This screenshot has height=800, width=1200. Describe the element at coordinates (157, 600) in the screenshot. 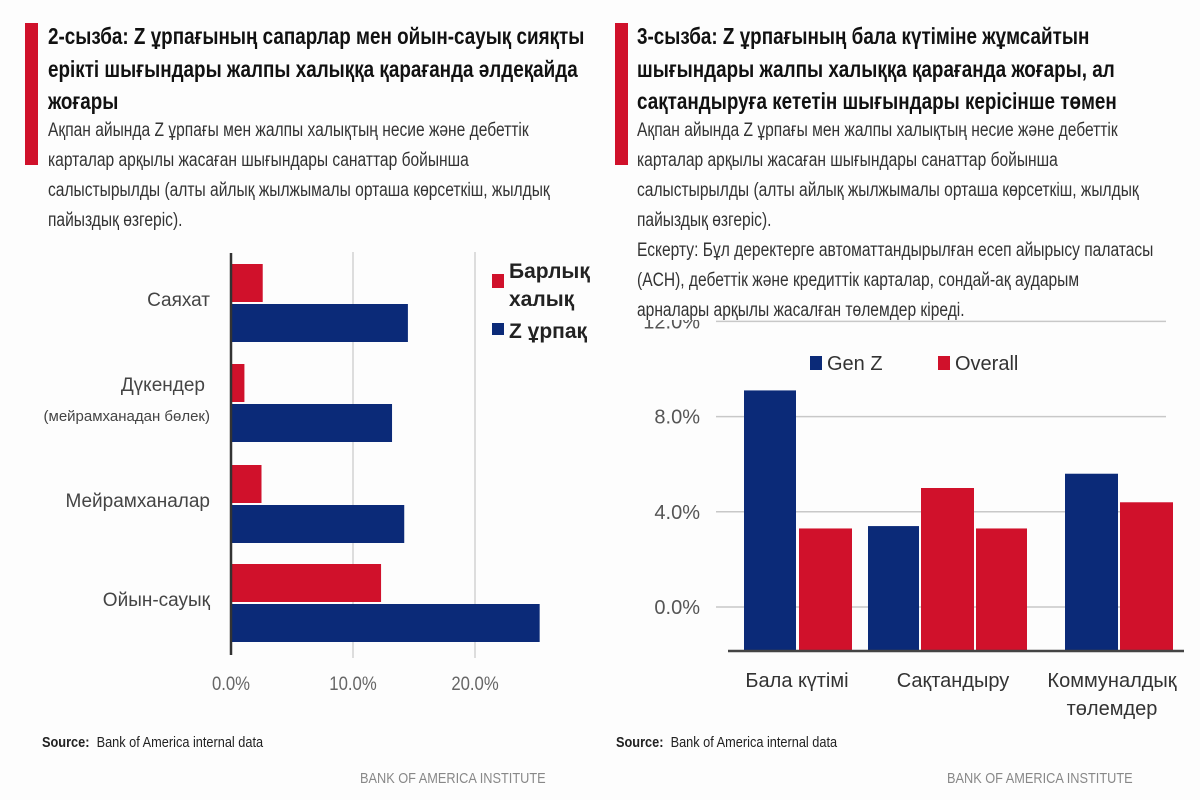

I see `category-label: Ойын-сауық` at that location.